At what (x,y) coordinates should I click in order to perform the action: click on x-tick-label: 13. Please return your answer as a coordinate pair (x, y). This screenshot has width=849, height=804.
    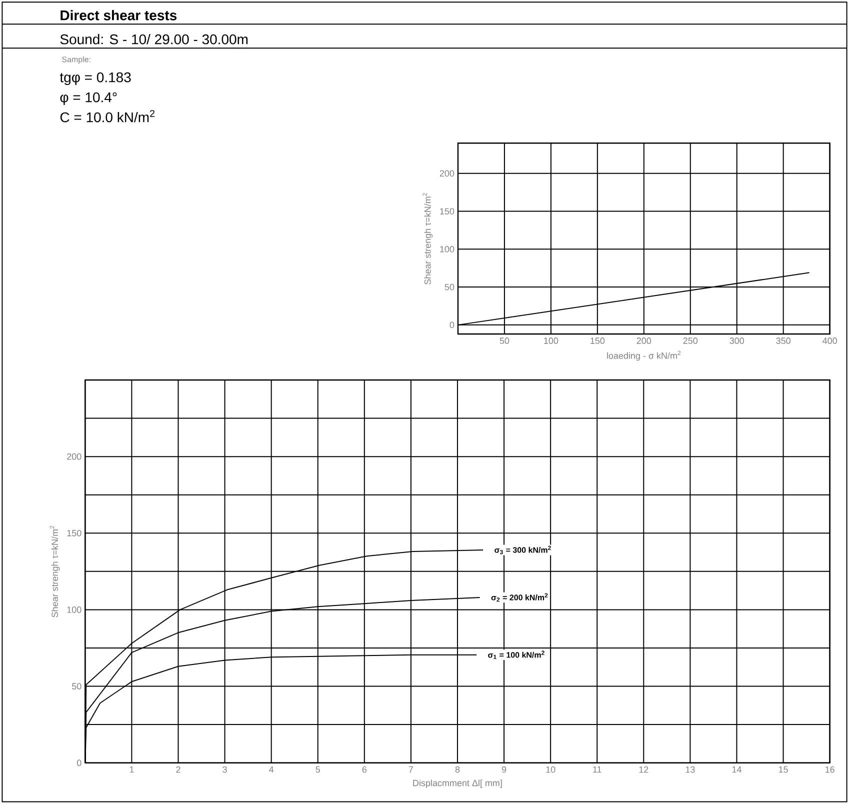
    Looking at the image, I should click on (690, 769).